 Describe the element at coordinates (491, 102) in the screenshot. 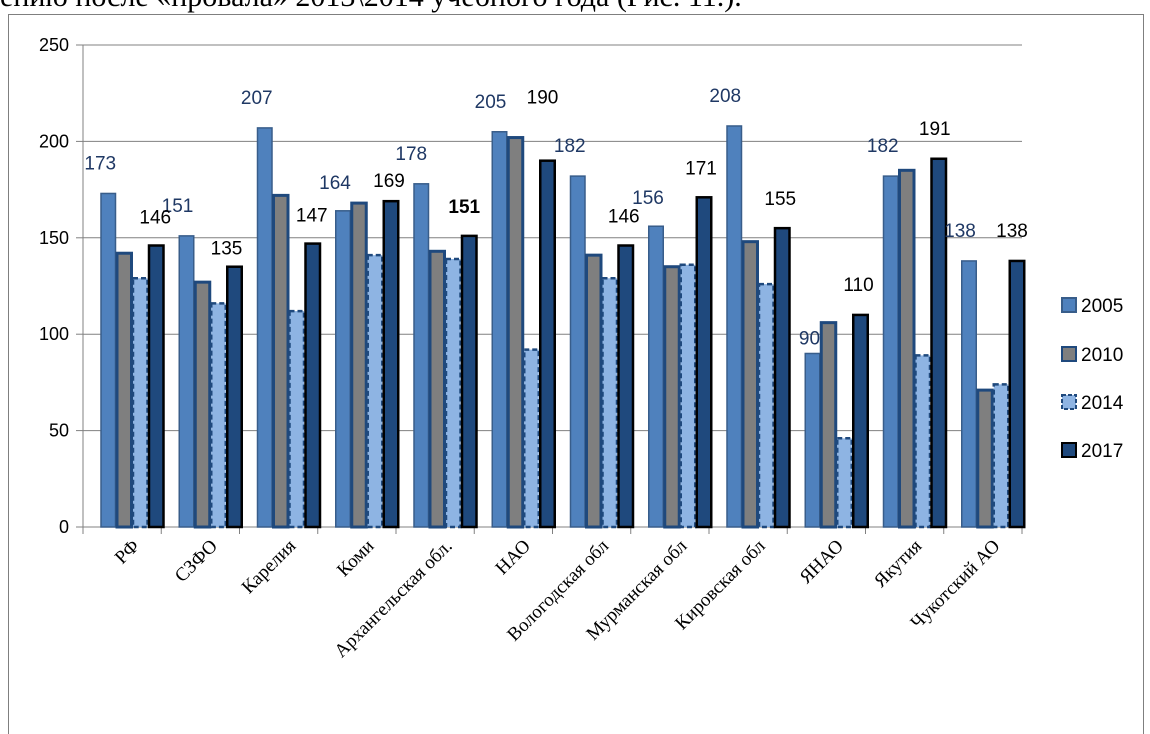

I see `data-label-2005: 205` at that location.